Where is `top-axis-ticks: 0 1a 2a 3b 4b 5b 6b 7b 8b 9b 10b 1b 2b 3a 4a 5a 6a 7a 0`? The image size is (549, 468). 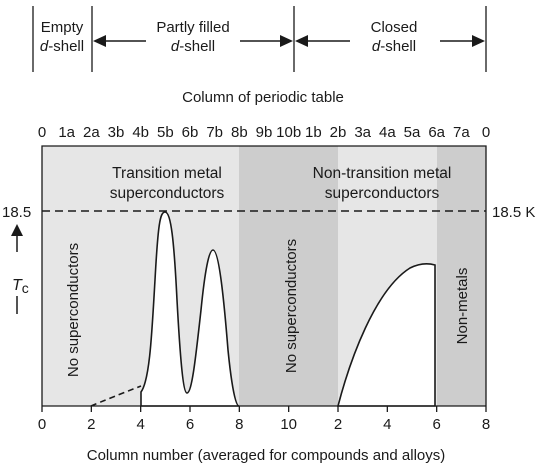
top-axis-ticks: 0 1a 2a 3b 4b 5b 6b 7b 8b 9b 10b 1b 2b 3a 4a 5a 6a 7a 0 is located at coordinates (264, 132).